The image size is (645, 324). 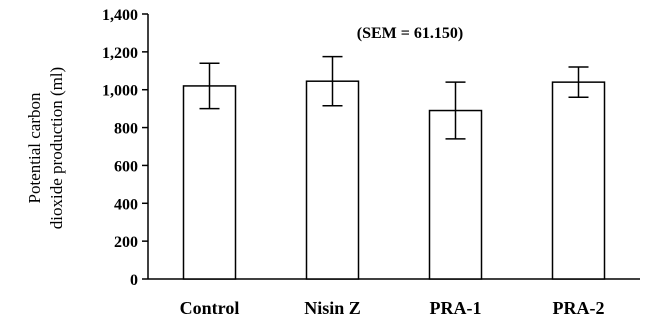 What do you see at coordinates (125, 148) in the screenshot?
I see `y-ticks: 0 200 400 600 800 1,000 1,200 1,400` at bounding box center [125, 148].